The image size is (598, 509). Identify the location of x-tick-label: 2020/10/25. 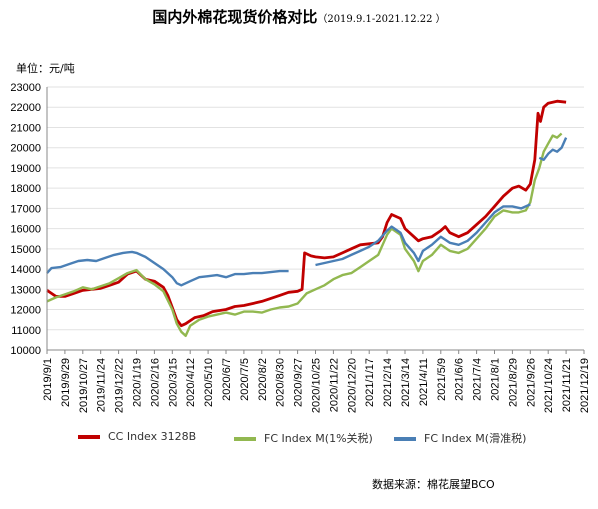
(317, 385).